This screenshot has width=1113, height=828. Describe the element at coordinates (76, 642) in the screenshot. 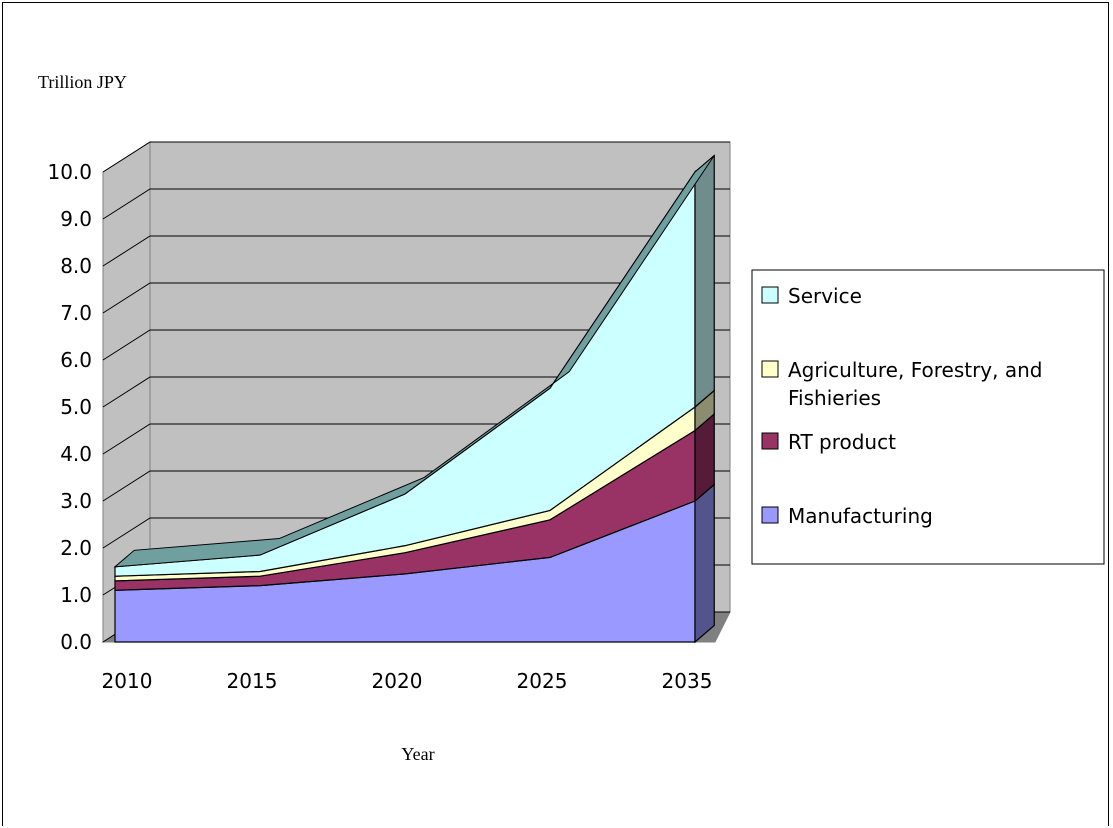

I see `y-tick-label: 0.0` at that location.